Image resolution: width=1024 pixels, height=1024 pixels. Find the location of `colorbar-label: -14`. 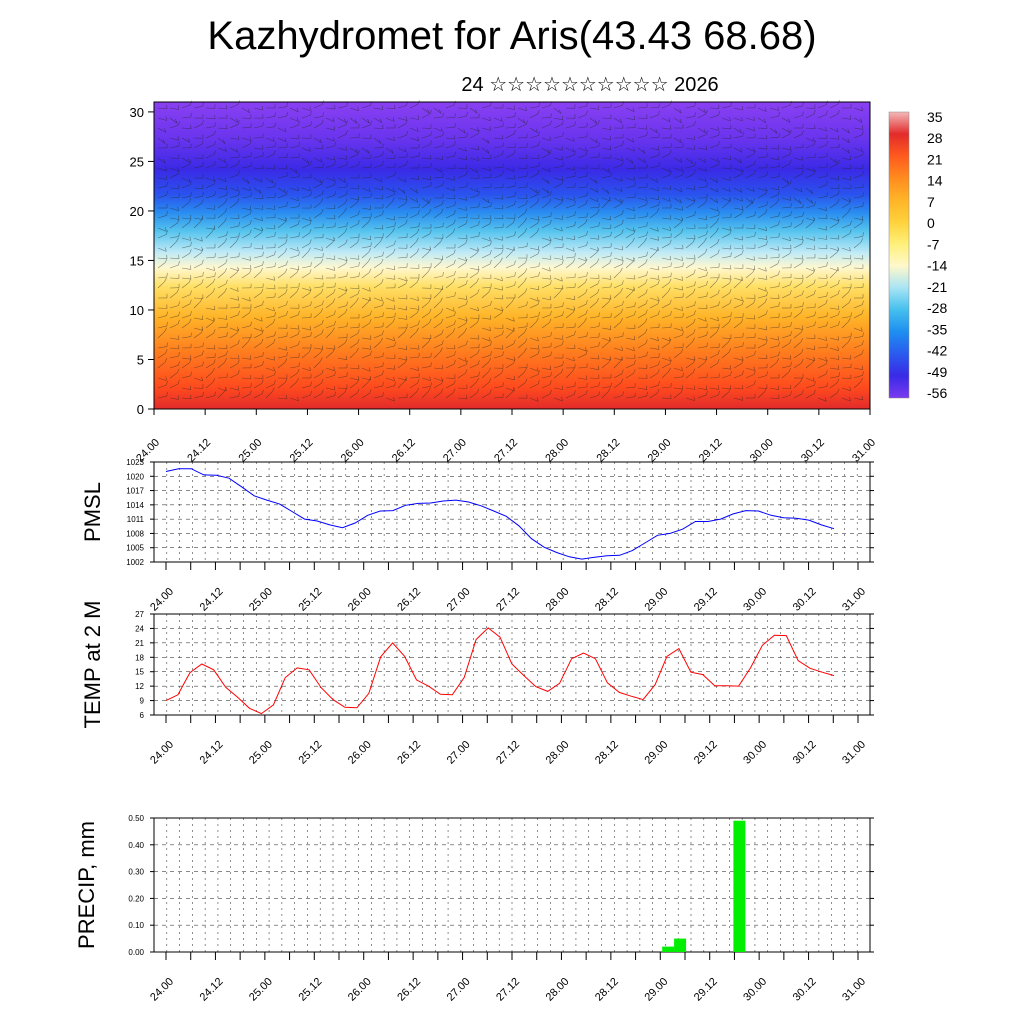

colorbar-label: -14 is located at coordinates (937, 266).